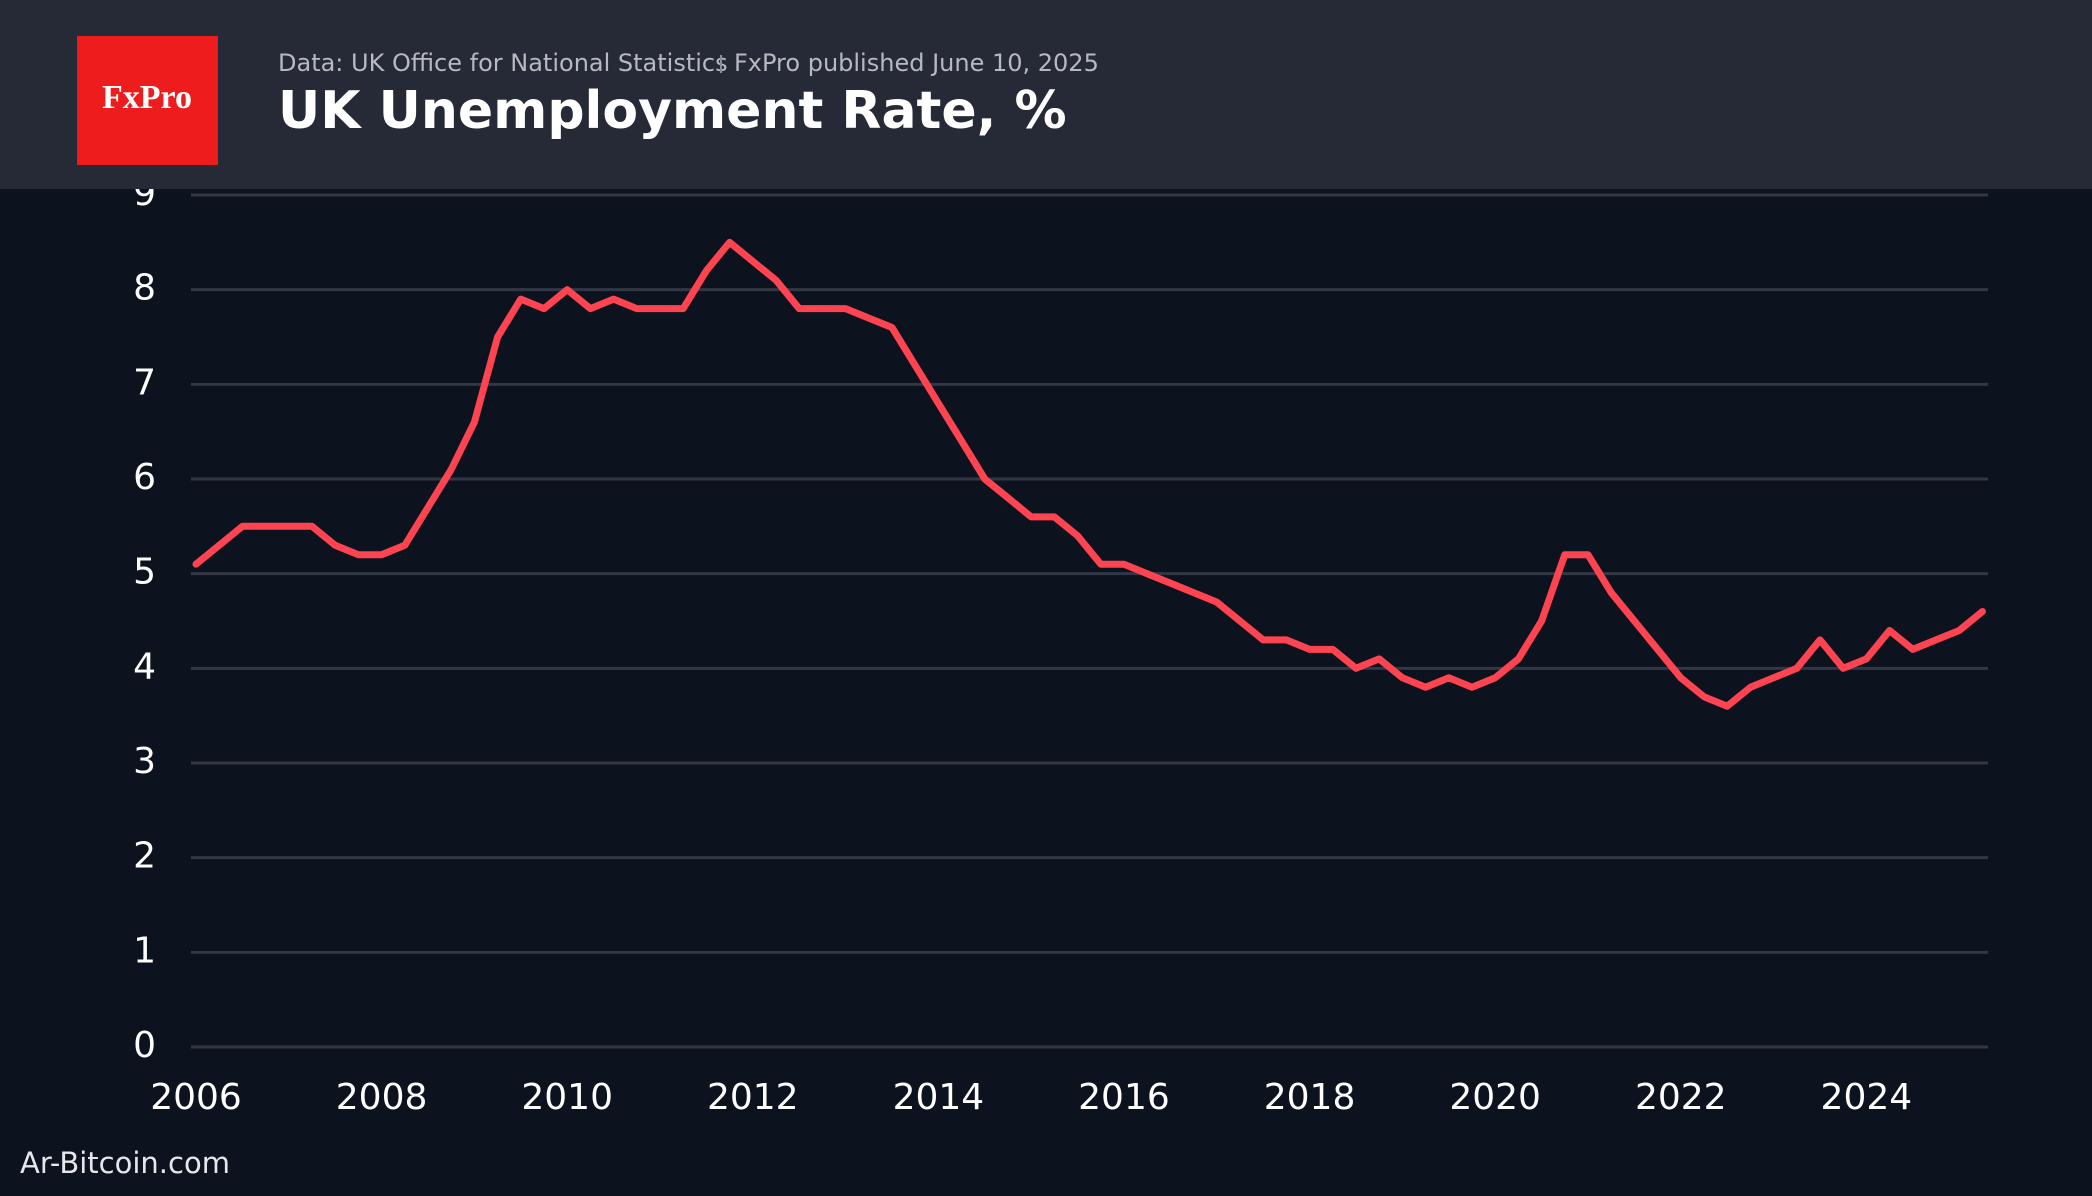 Image resolution: width=2092 pixels, height=1196 pixels. What do you see at coordinates (1310, 1097) in the screenshot?
I see `x-tick-label: 2018` at bounding box center [1310, 1097].